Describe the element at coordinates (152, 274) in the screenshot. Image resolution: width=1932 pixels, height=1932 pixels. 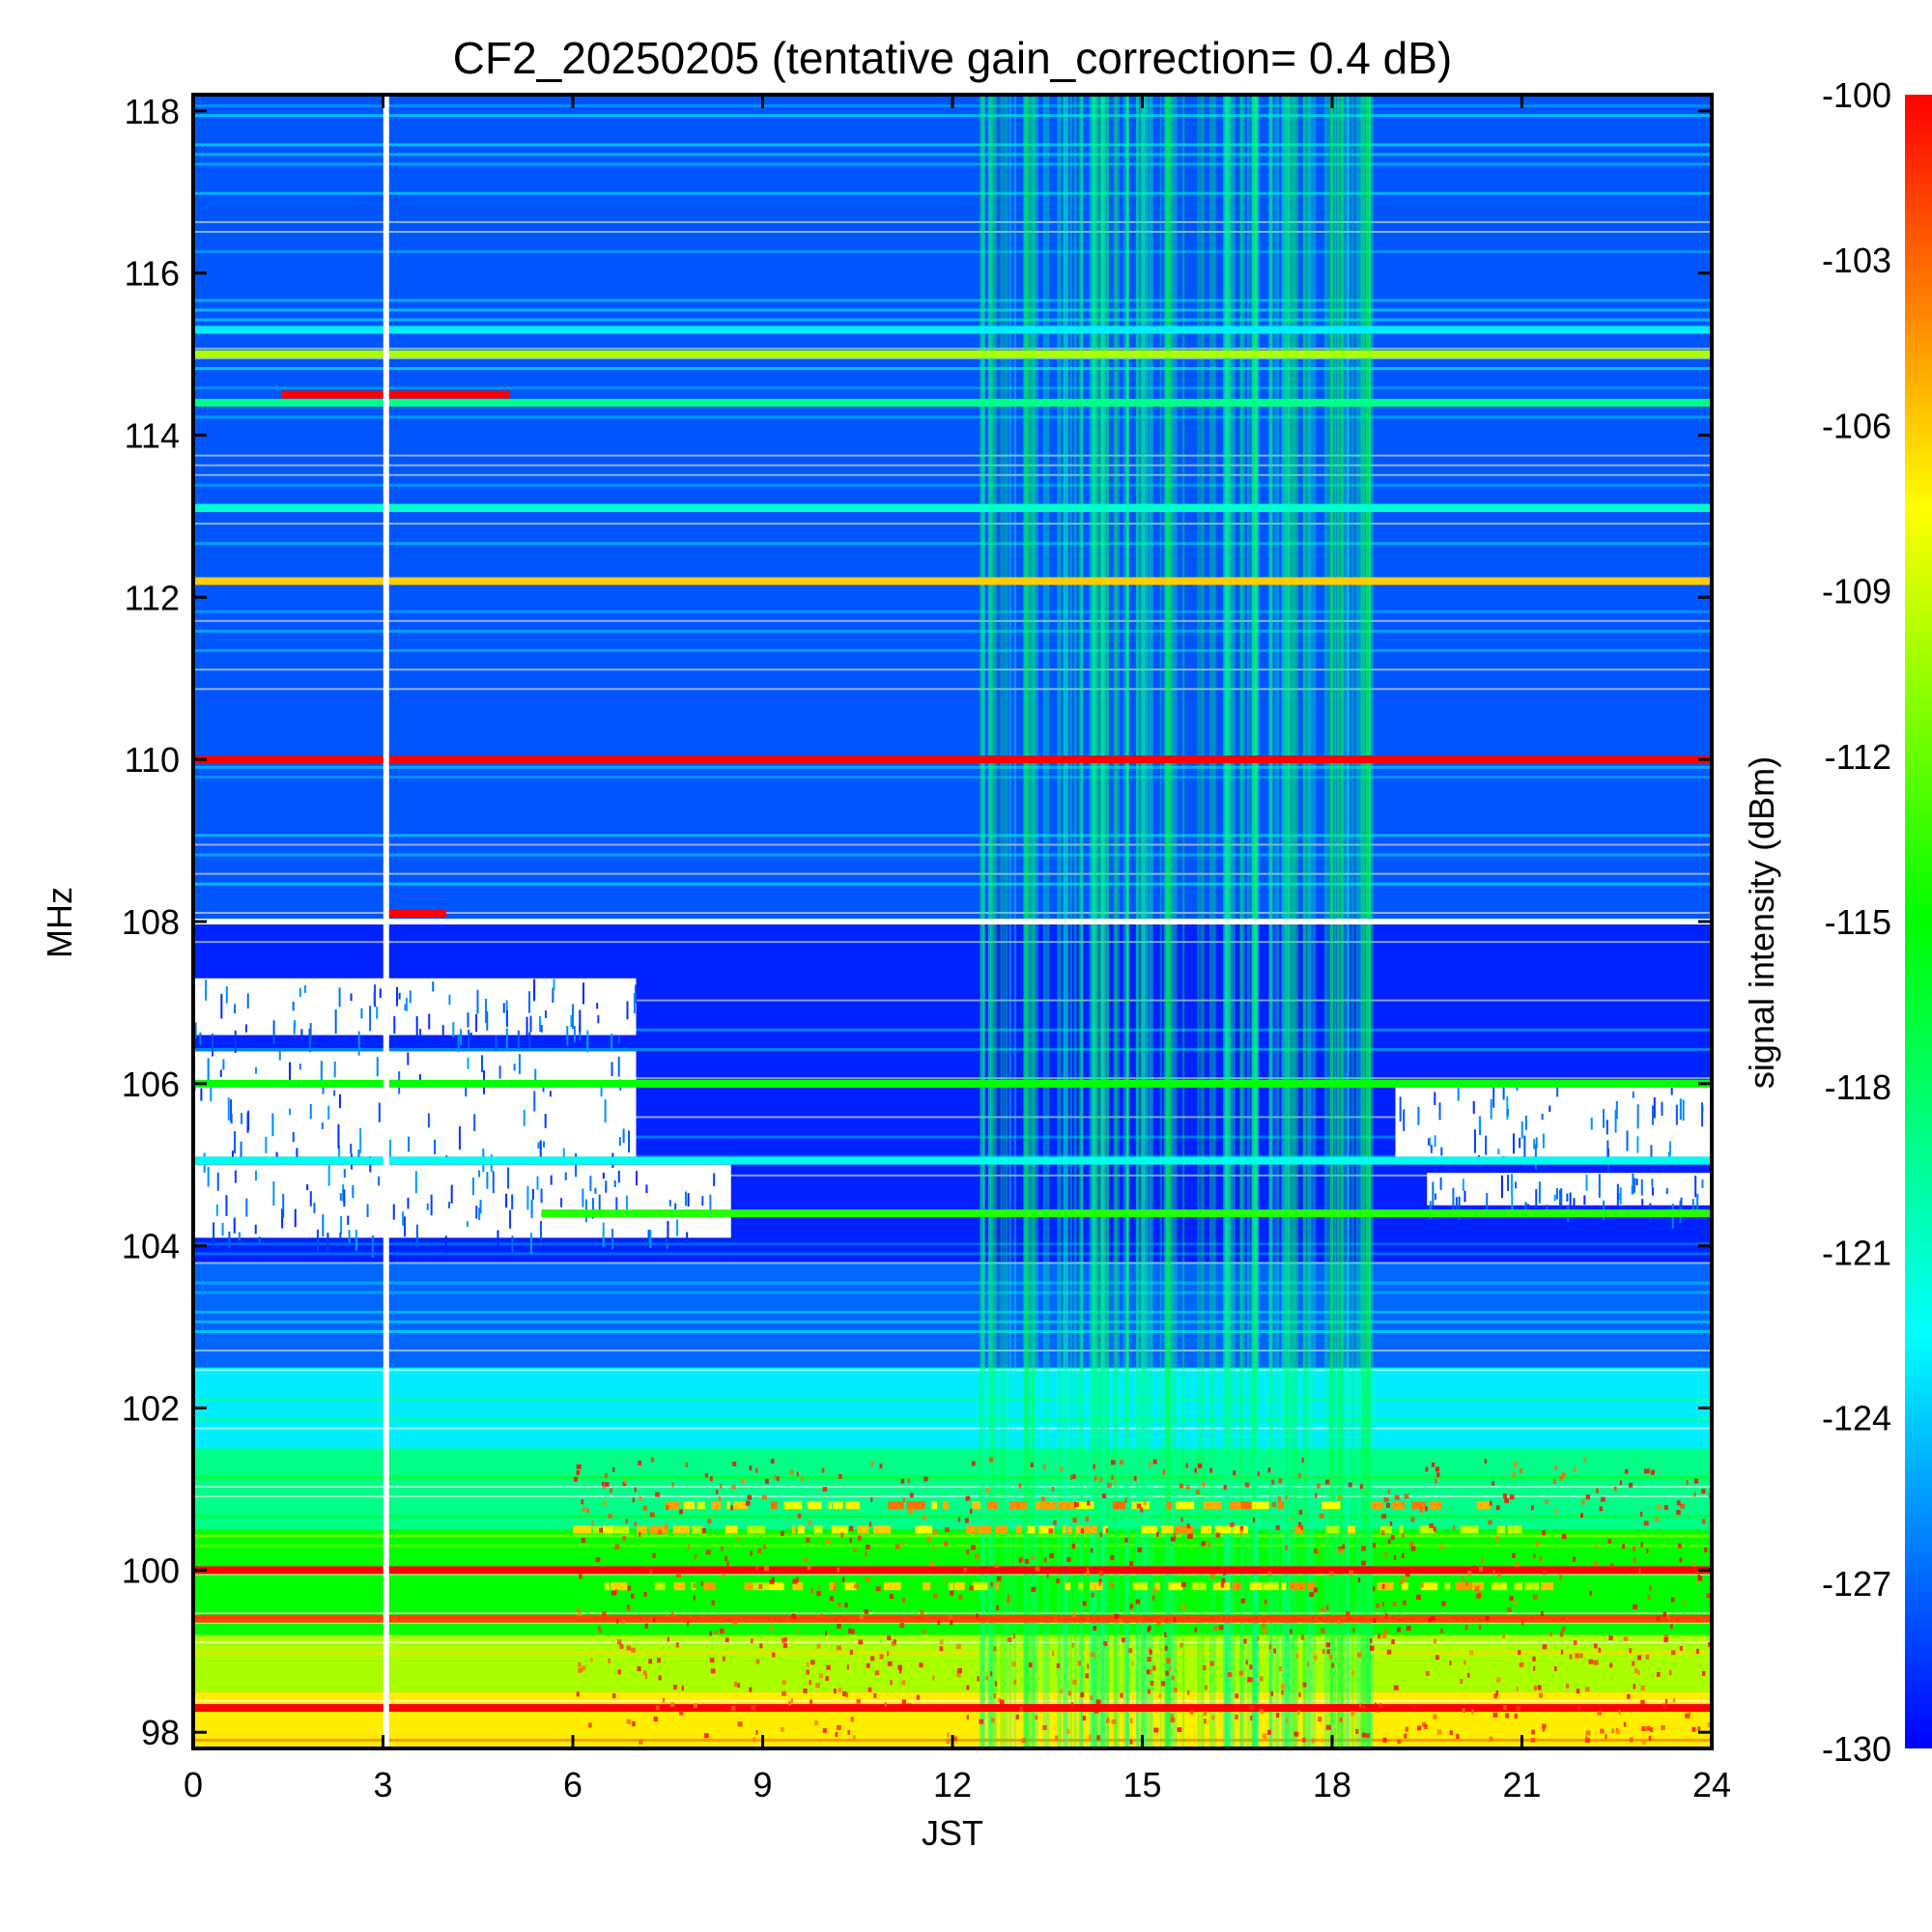
I see `y-tick-label: 116` at that location.